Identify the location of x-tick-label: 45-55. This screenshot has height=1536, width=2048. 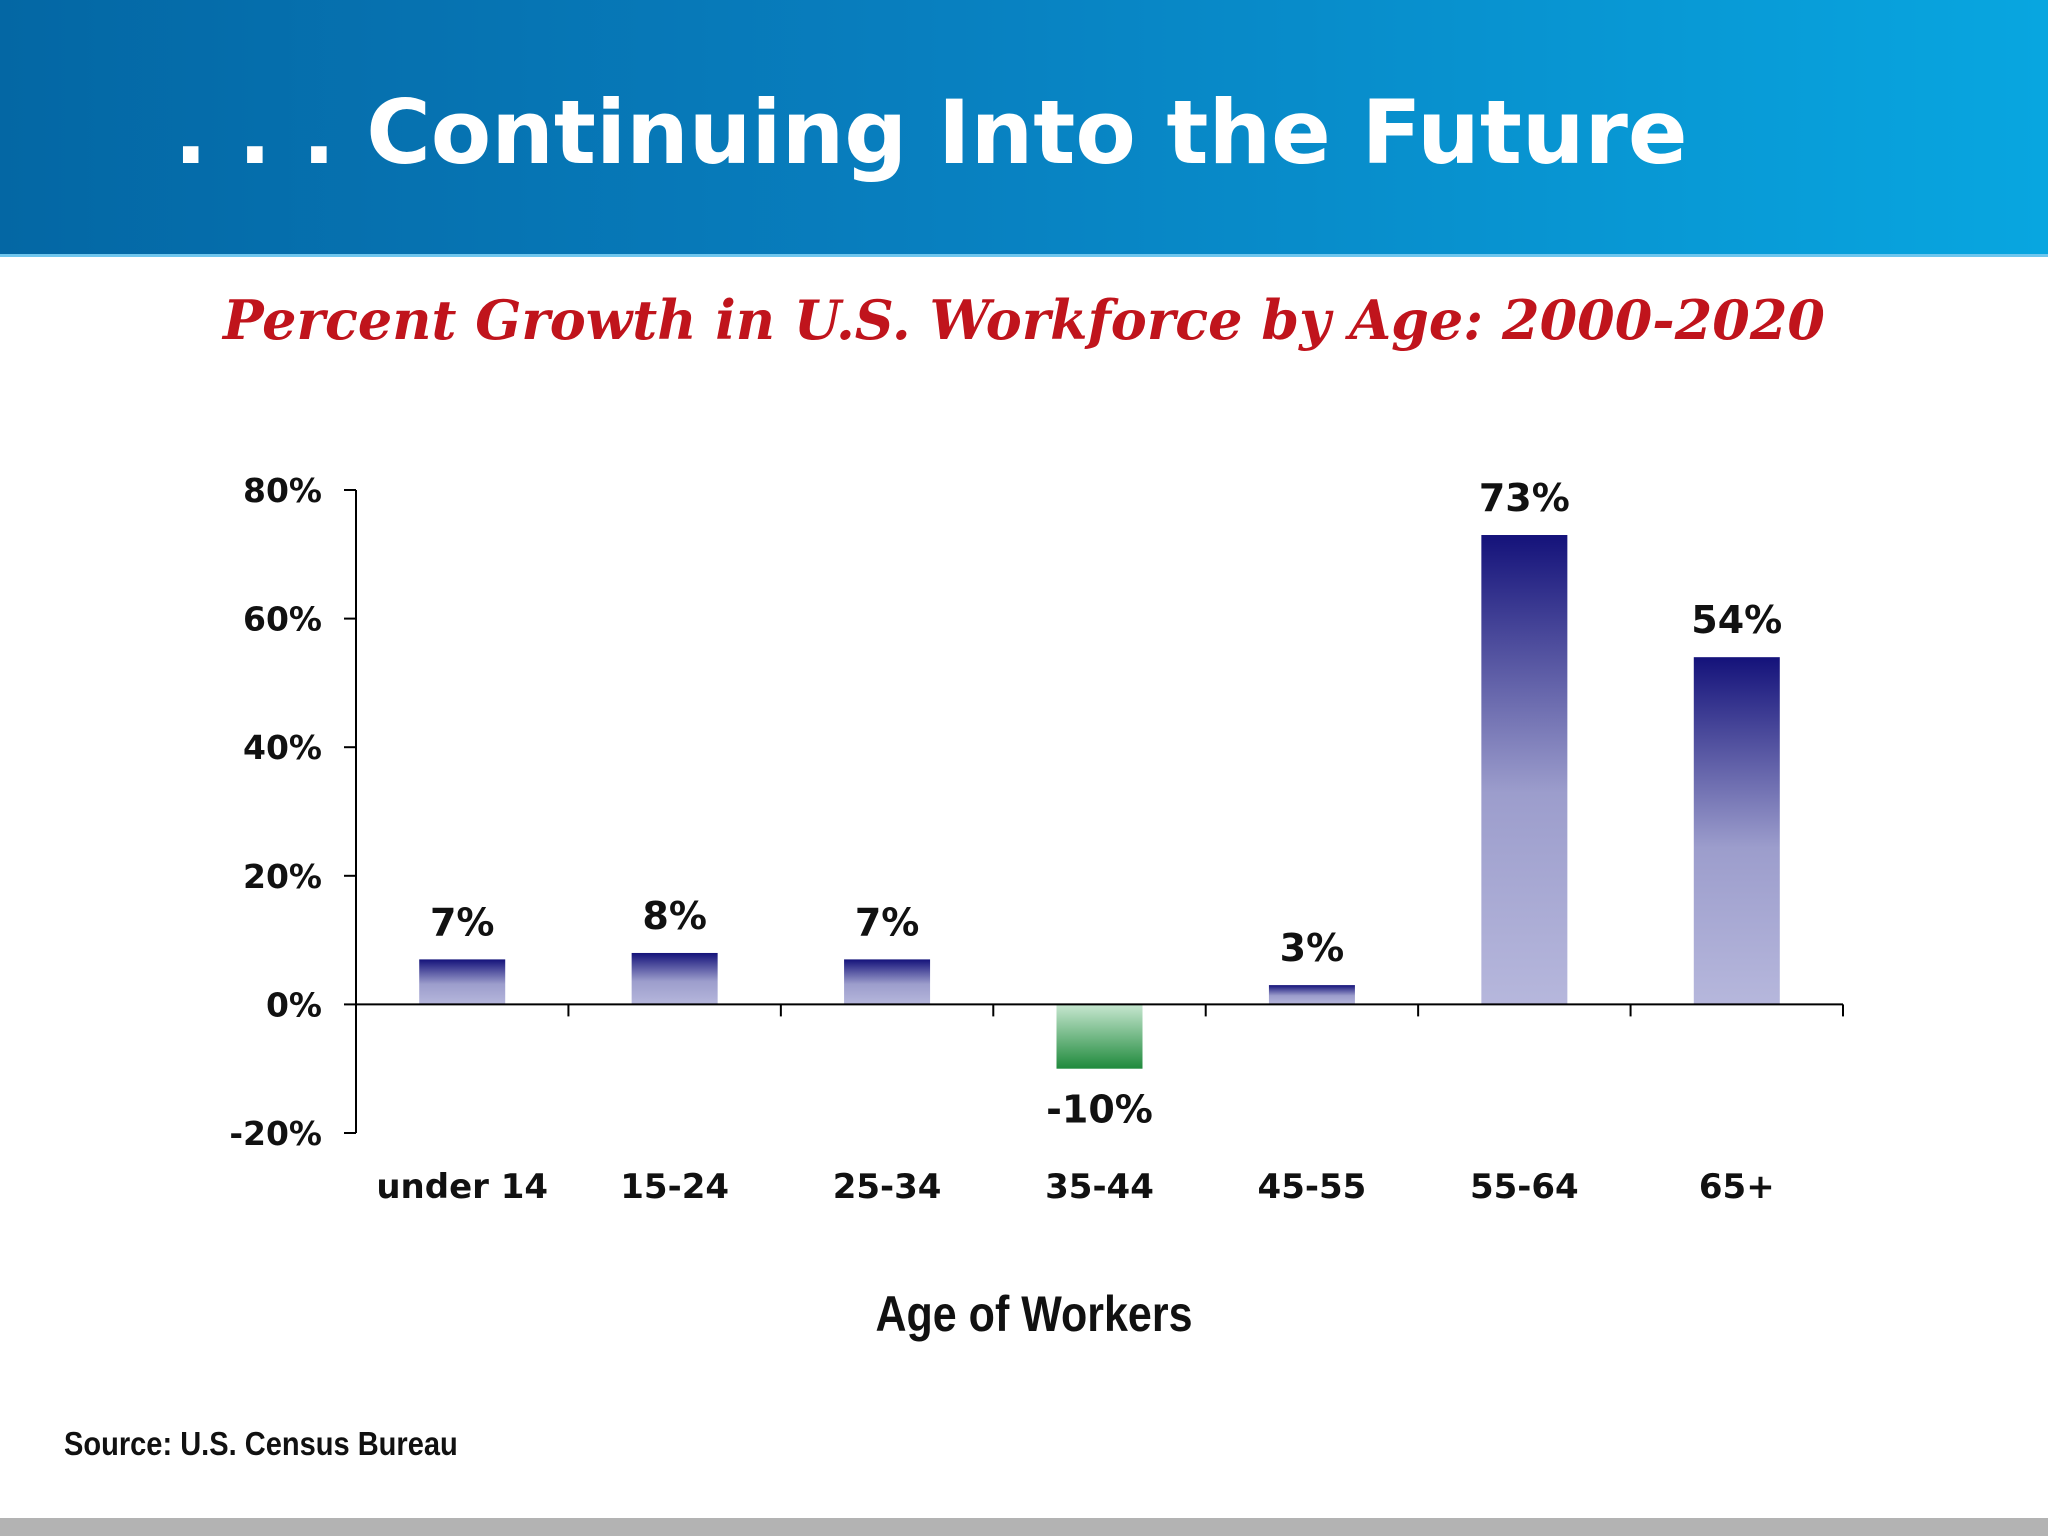
(1312, 1187).